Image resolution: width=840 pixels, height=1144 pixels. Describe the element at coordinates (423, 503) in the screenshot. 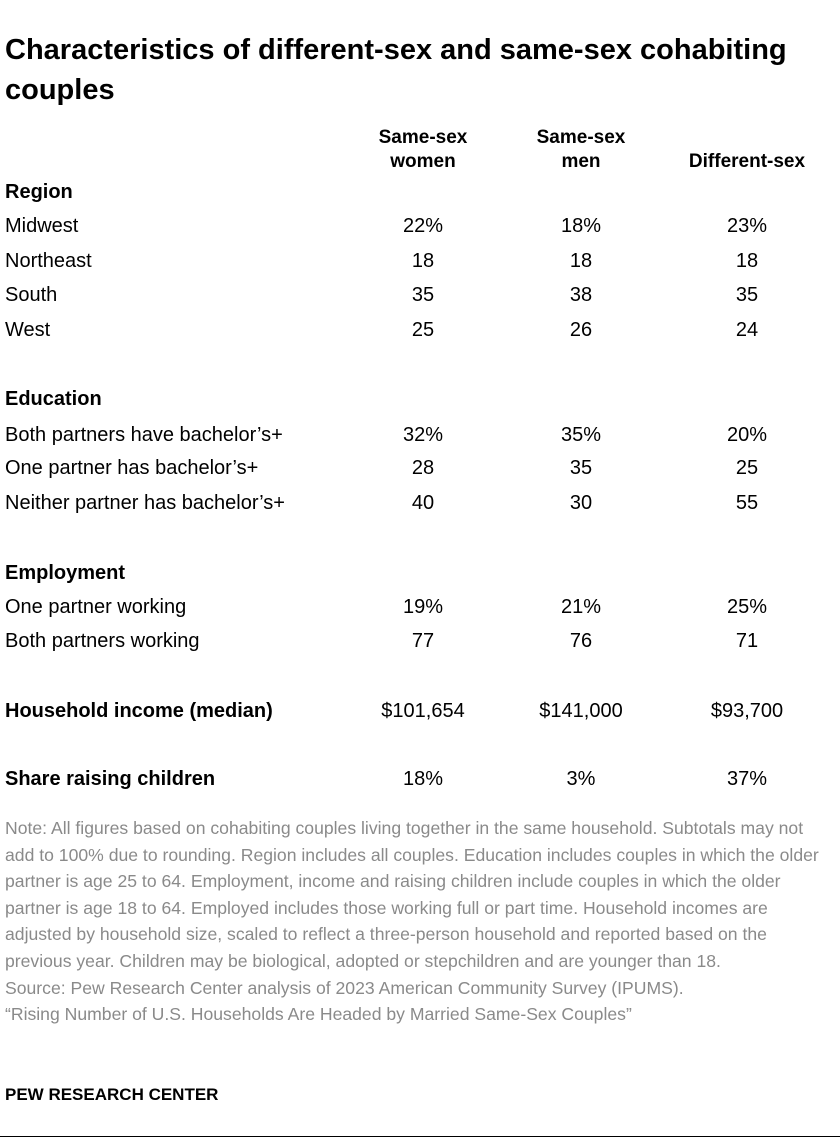

I see `cell-same-sex-women: 40` at that location.